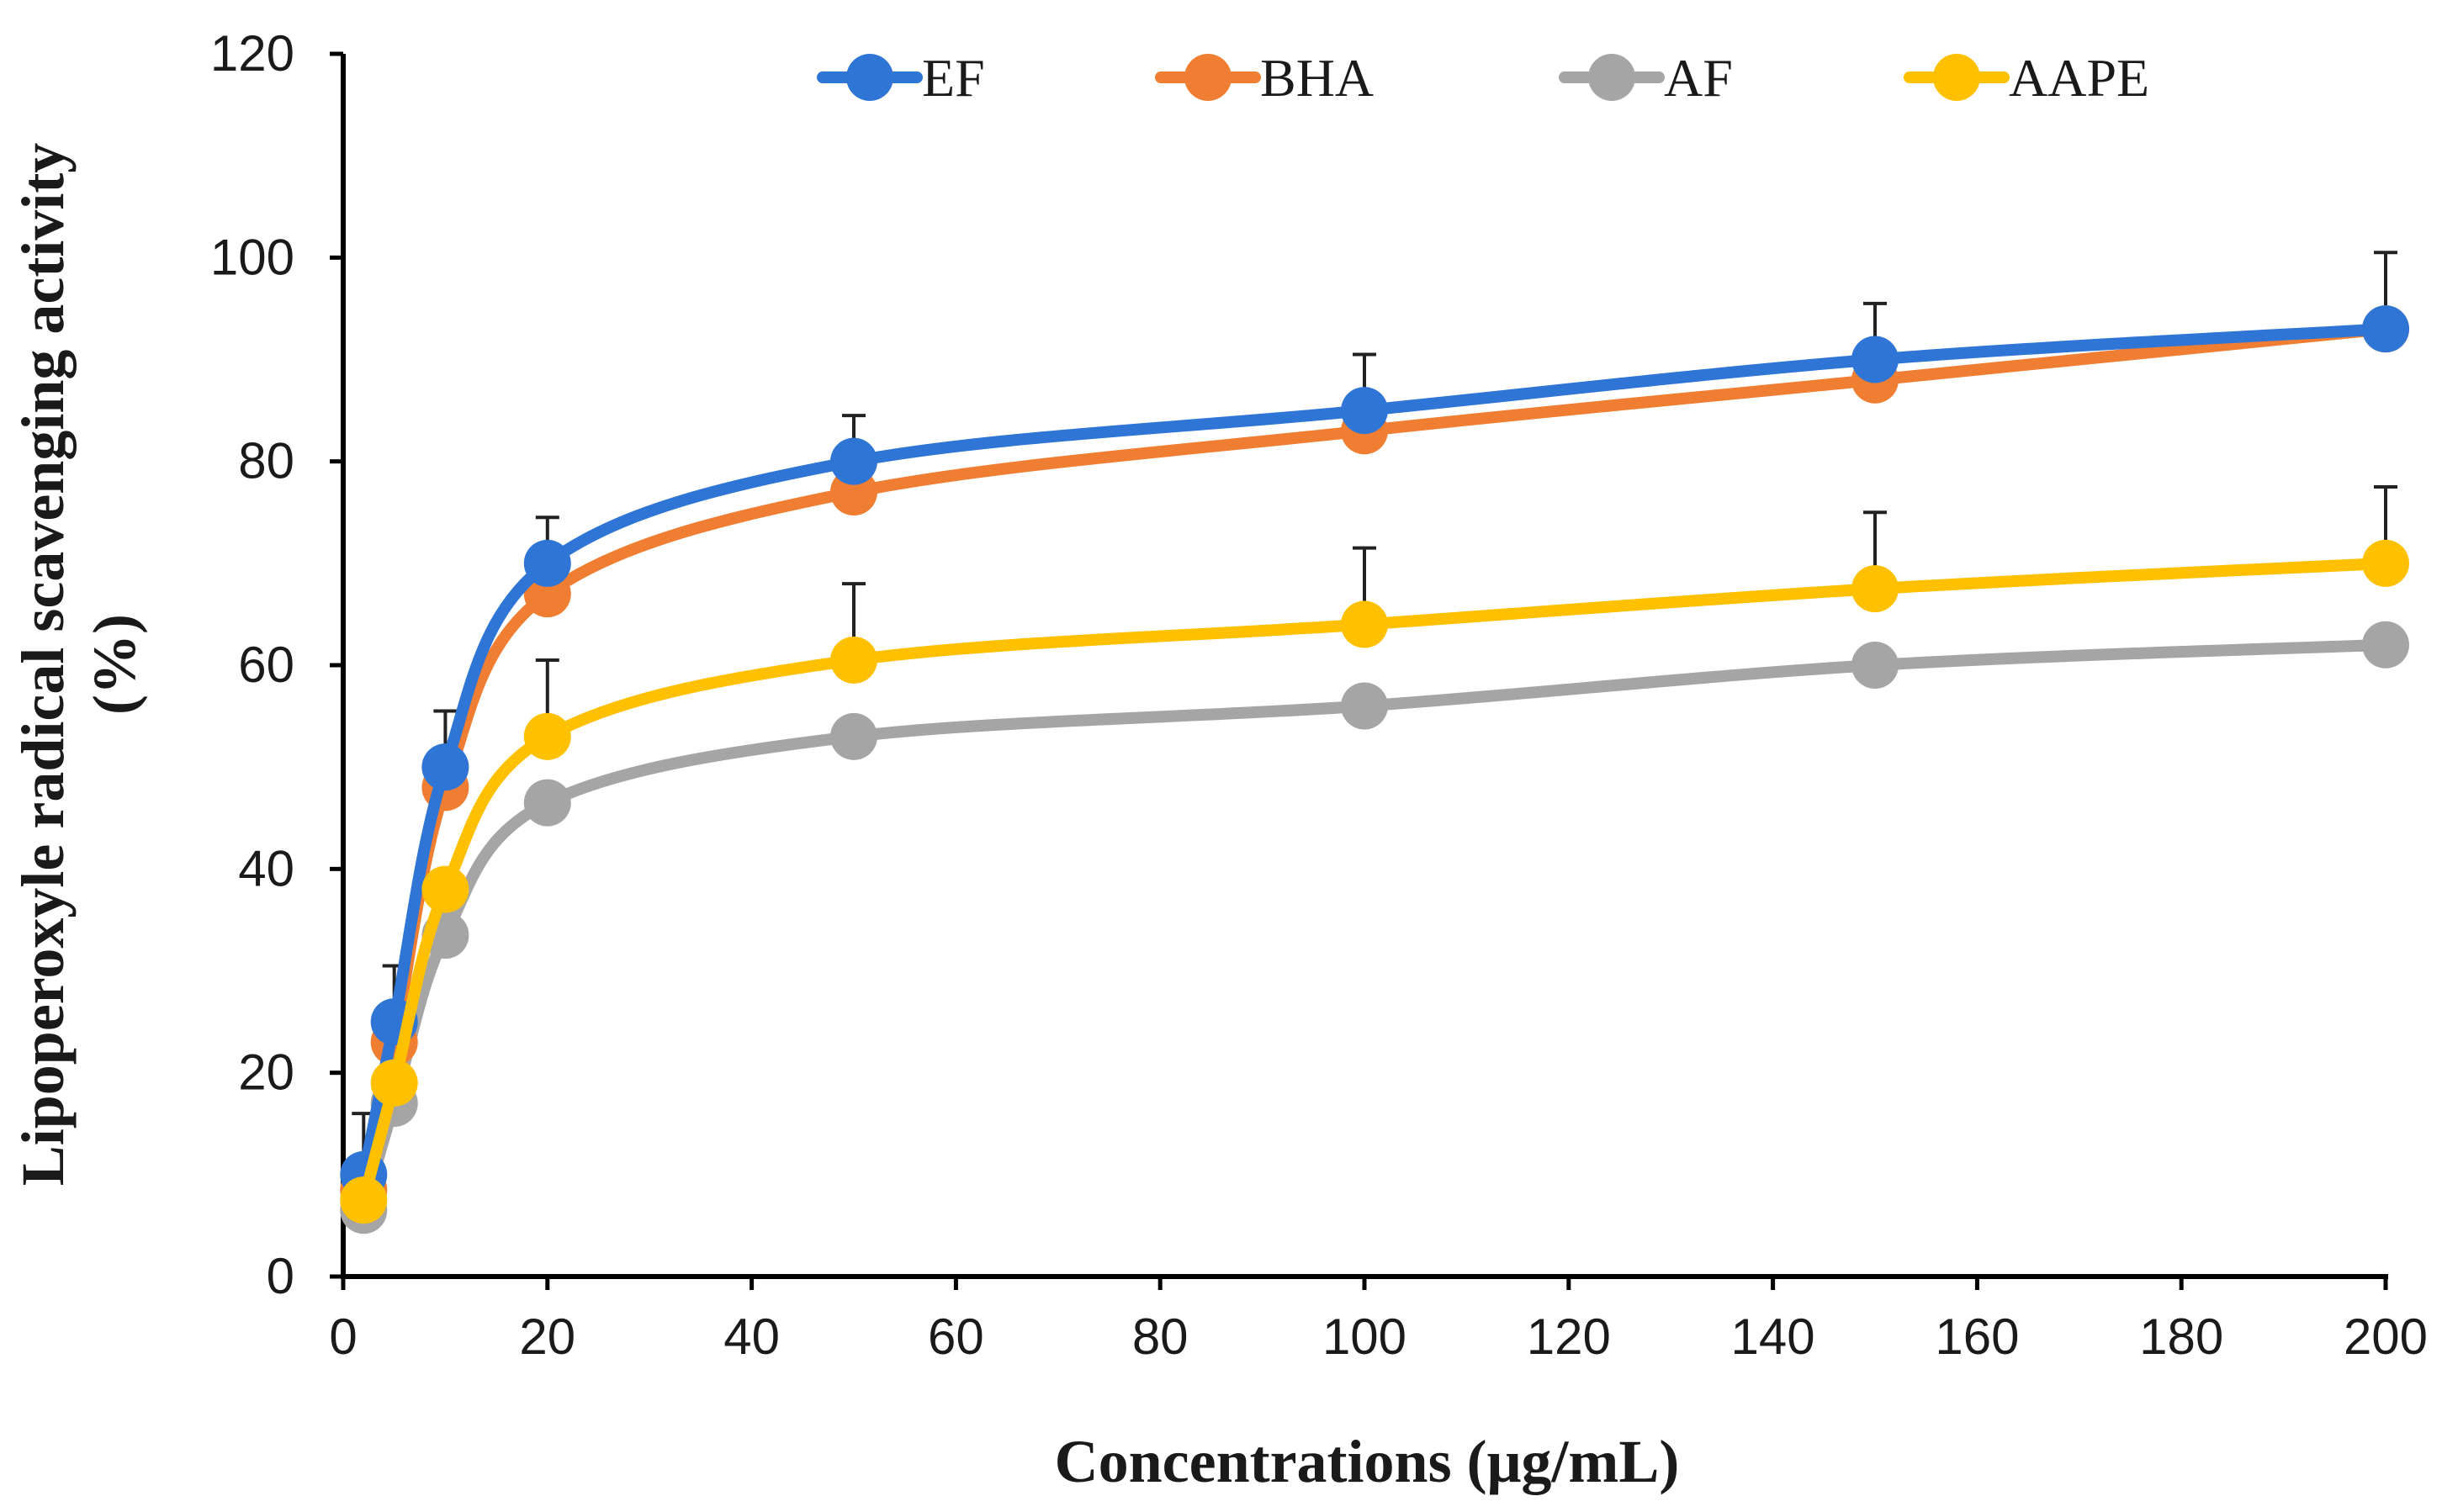 The width and height of the screenshot is (2442, 1512). Describe the element at coordinates (870, 77) in the screenshot. I see `legend-swatch-marker-ef` at that location.